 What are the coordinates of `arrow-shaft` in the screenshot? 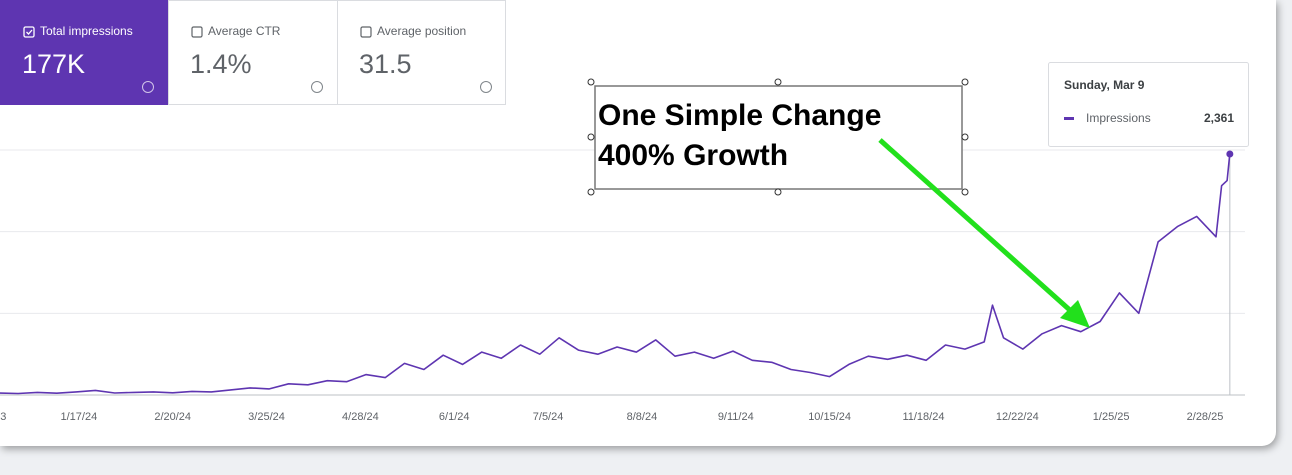 It's located at (976, 226).